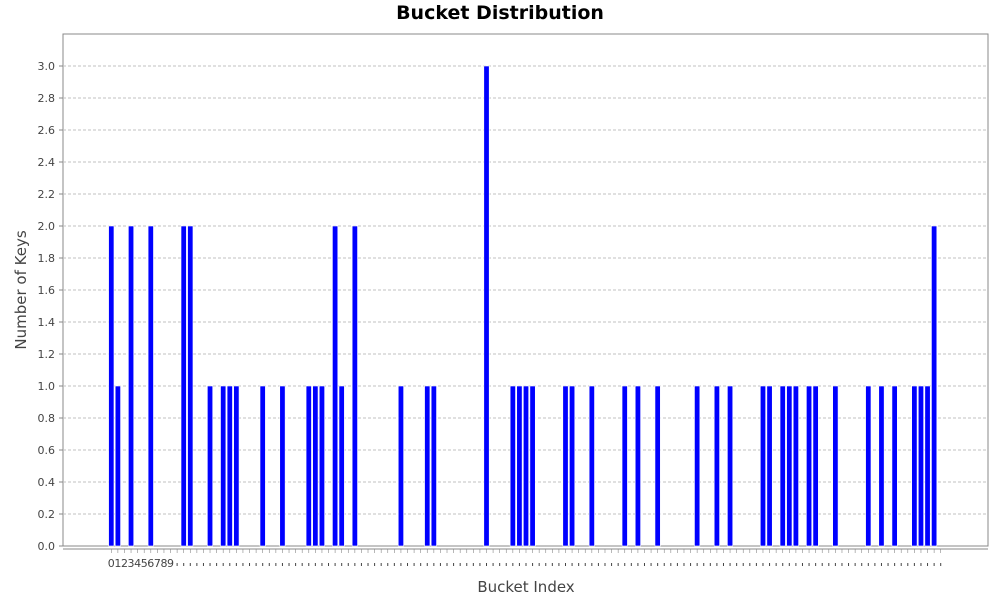 This screenshot has width=1000, height=600. What do you see at coordinates (157, 563) in the screenshot?
I see `x-tick-label: 7` at bounding box center [157, 563].